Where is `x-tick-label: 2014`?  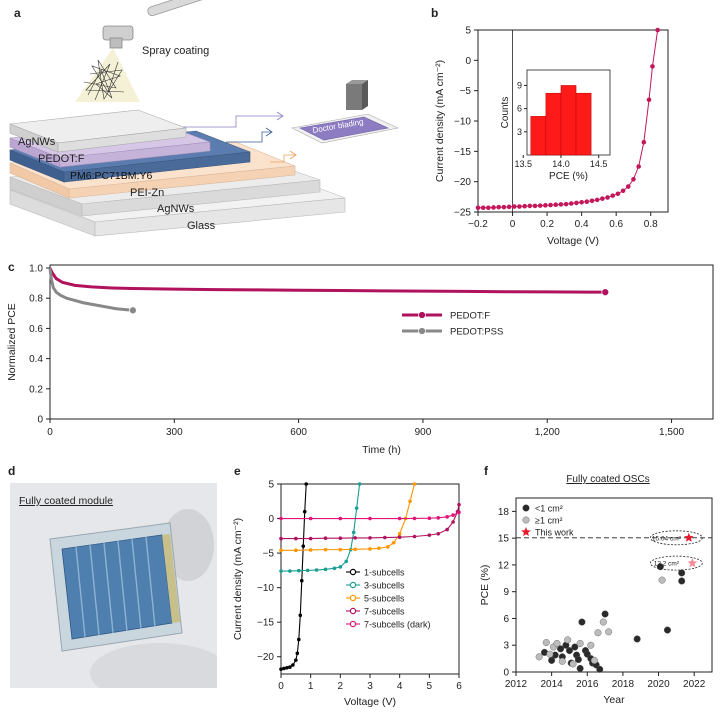
x-tick-label: 2014 is located at coordinates (552, 684).